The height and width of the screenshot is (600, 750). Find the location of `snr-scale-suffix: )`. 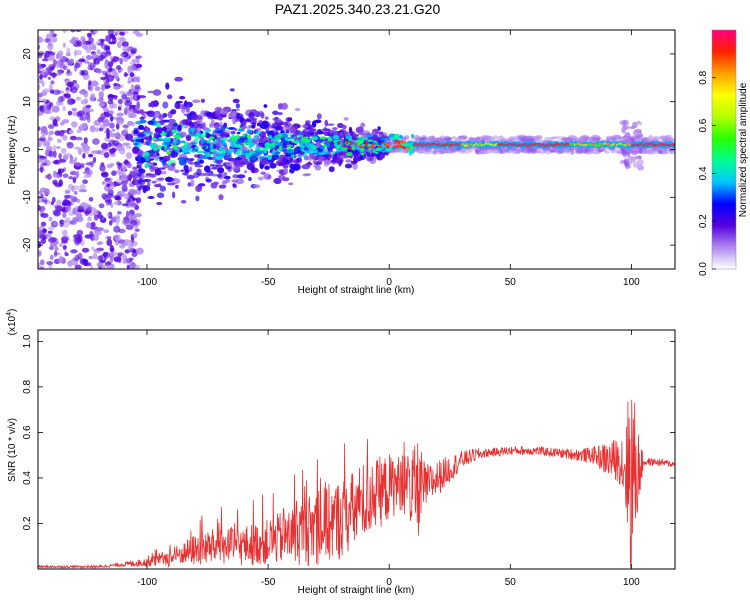

snr-scale-suffix: ) is located at coordinates (12, 310).